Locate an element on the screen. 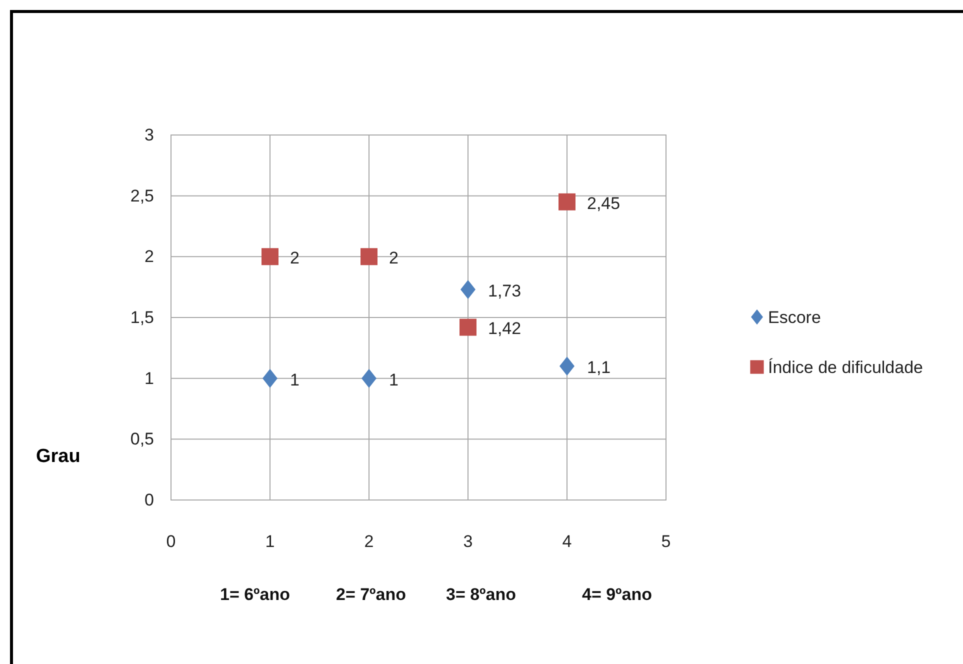  x-tick-label: 3 is located at coordinates (468, 542).